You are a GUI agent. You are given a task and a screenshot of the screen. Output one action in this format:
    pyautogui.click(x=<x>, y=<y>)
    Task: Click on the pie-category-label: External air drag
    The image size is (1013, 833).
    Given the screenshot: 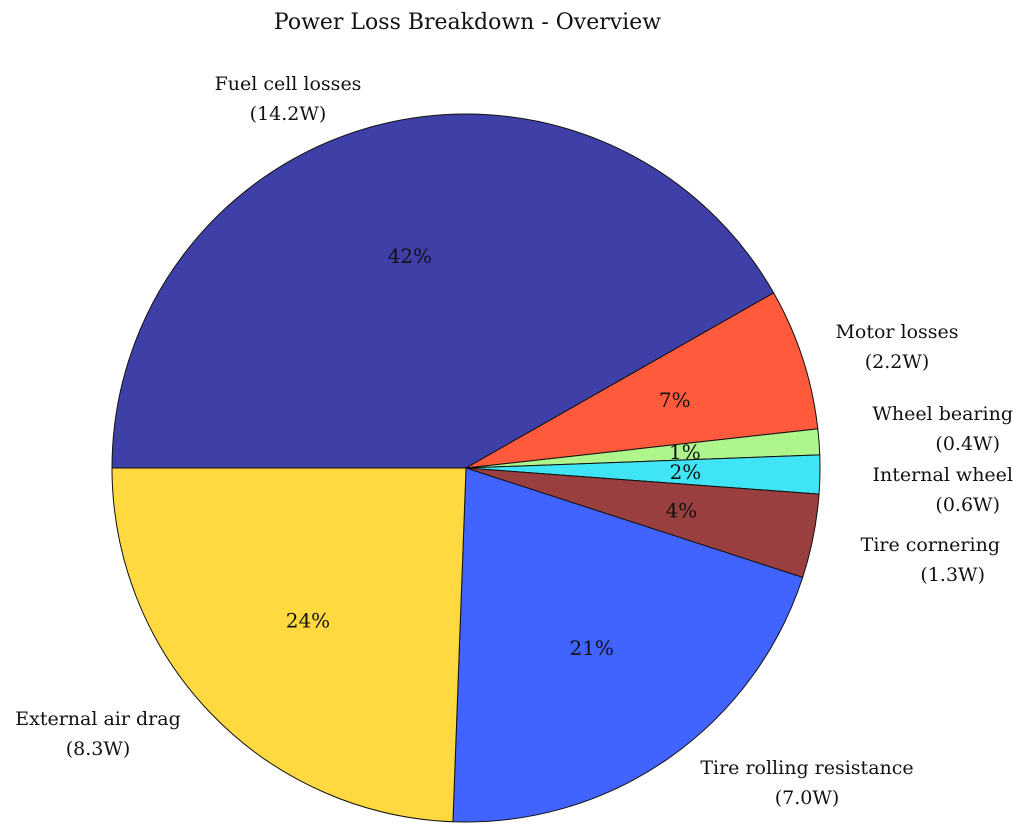 What is the action you would take?
    pyautogui.click(x=98, y=719)
    